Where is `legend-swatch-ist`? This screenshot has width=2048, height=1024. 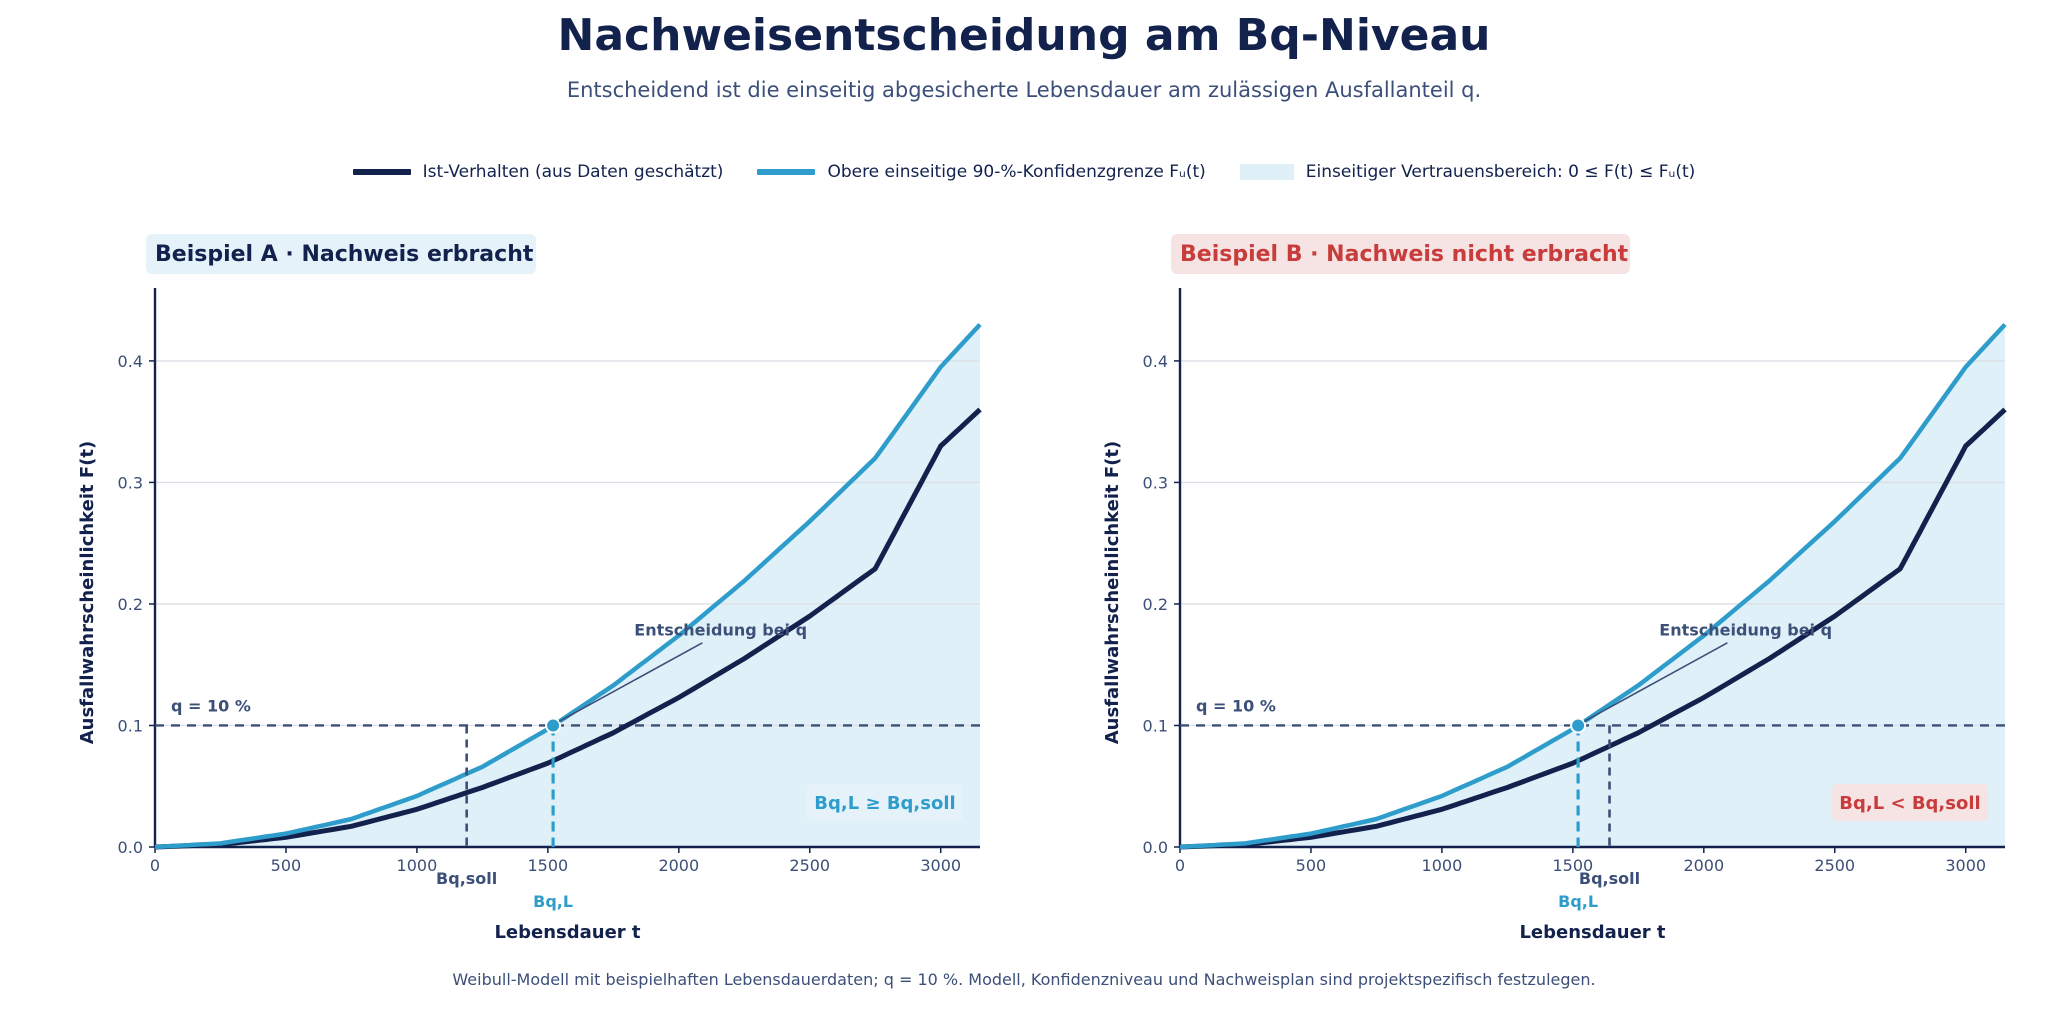 legend-swatch-ist is located at coordinates (381, 172).